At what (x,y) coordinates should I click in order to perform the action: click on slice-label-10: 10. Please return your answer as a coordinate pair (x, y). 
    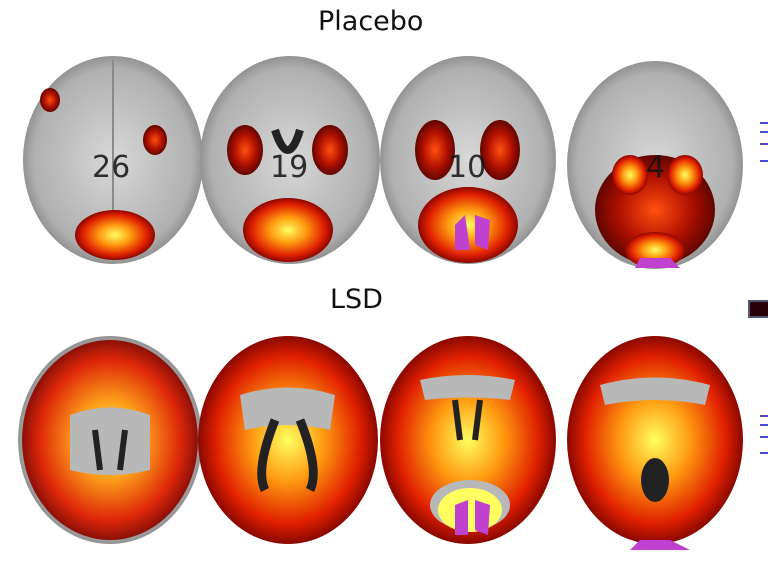
    Looking at the image, I should click on (467, 167).